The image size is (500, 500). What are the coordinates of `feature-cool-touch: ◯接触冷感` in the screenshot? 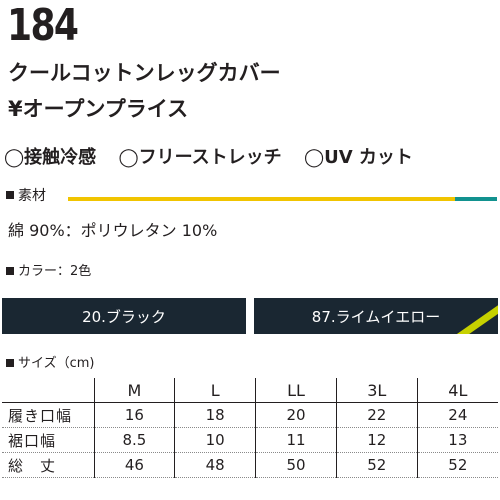 It's located at (50, 157).